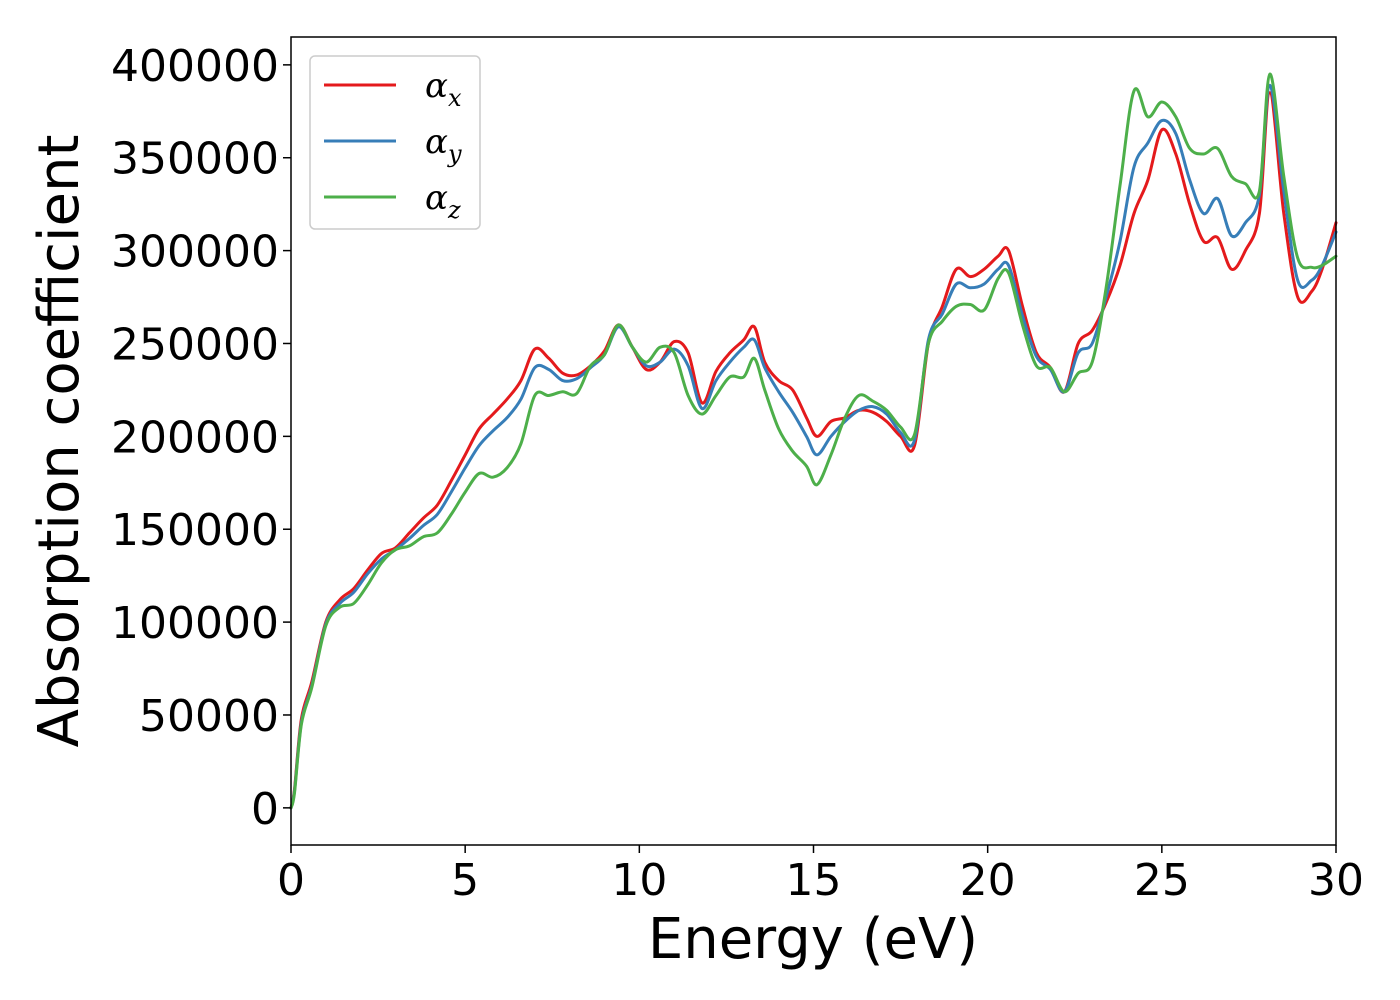 This screenshot has height=1000, width=1400. What do you see at coordinates (195, 623) in the screenshot?
I see `y-tick-label: 100000` at bounding box center [195, 623].